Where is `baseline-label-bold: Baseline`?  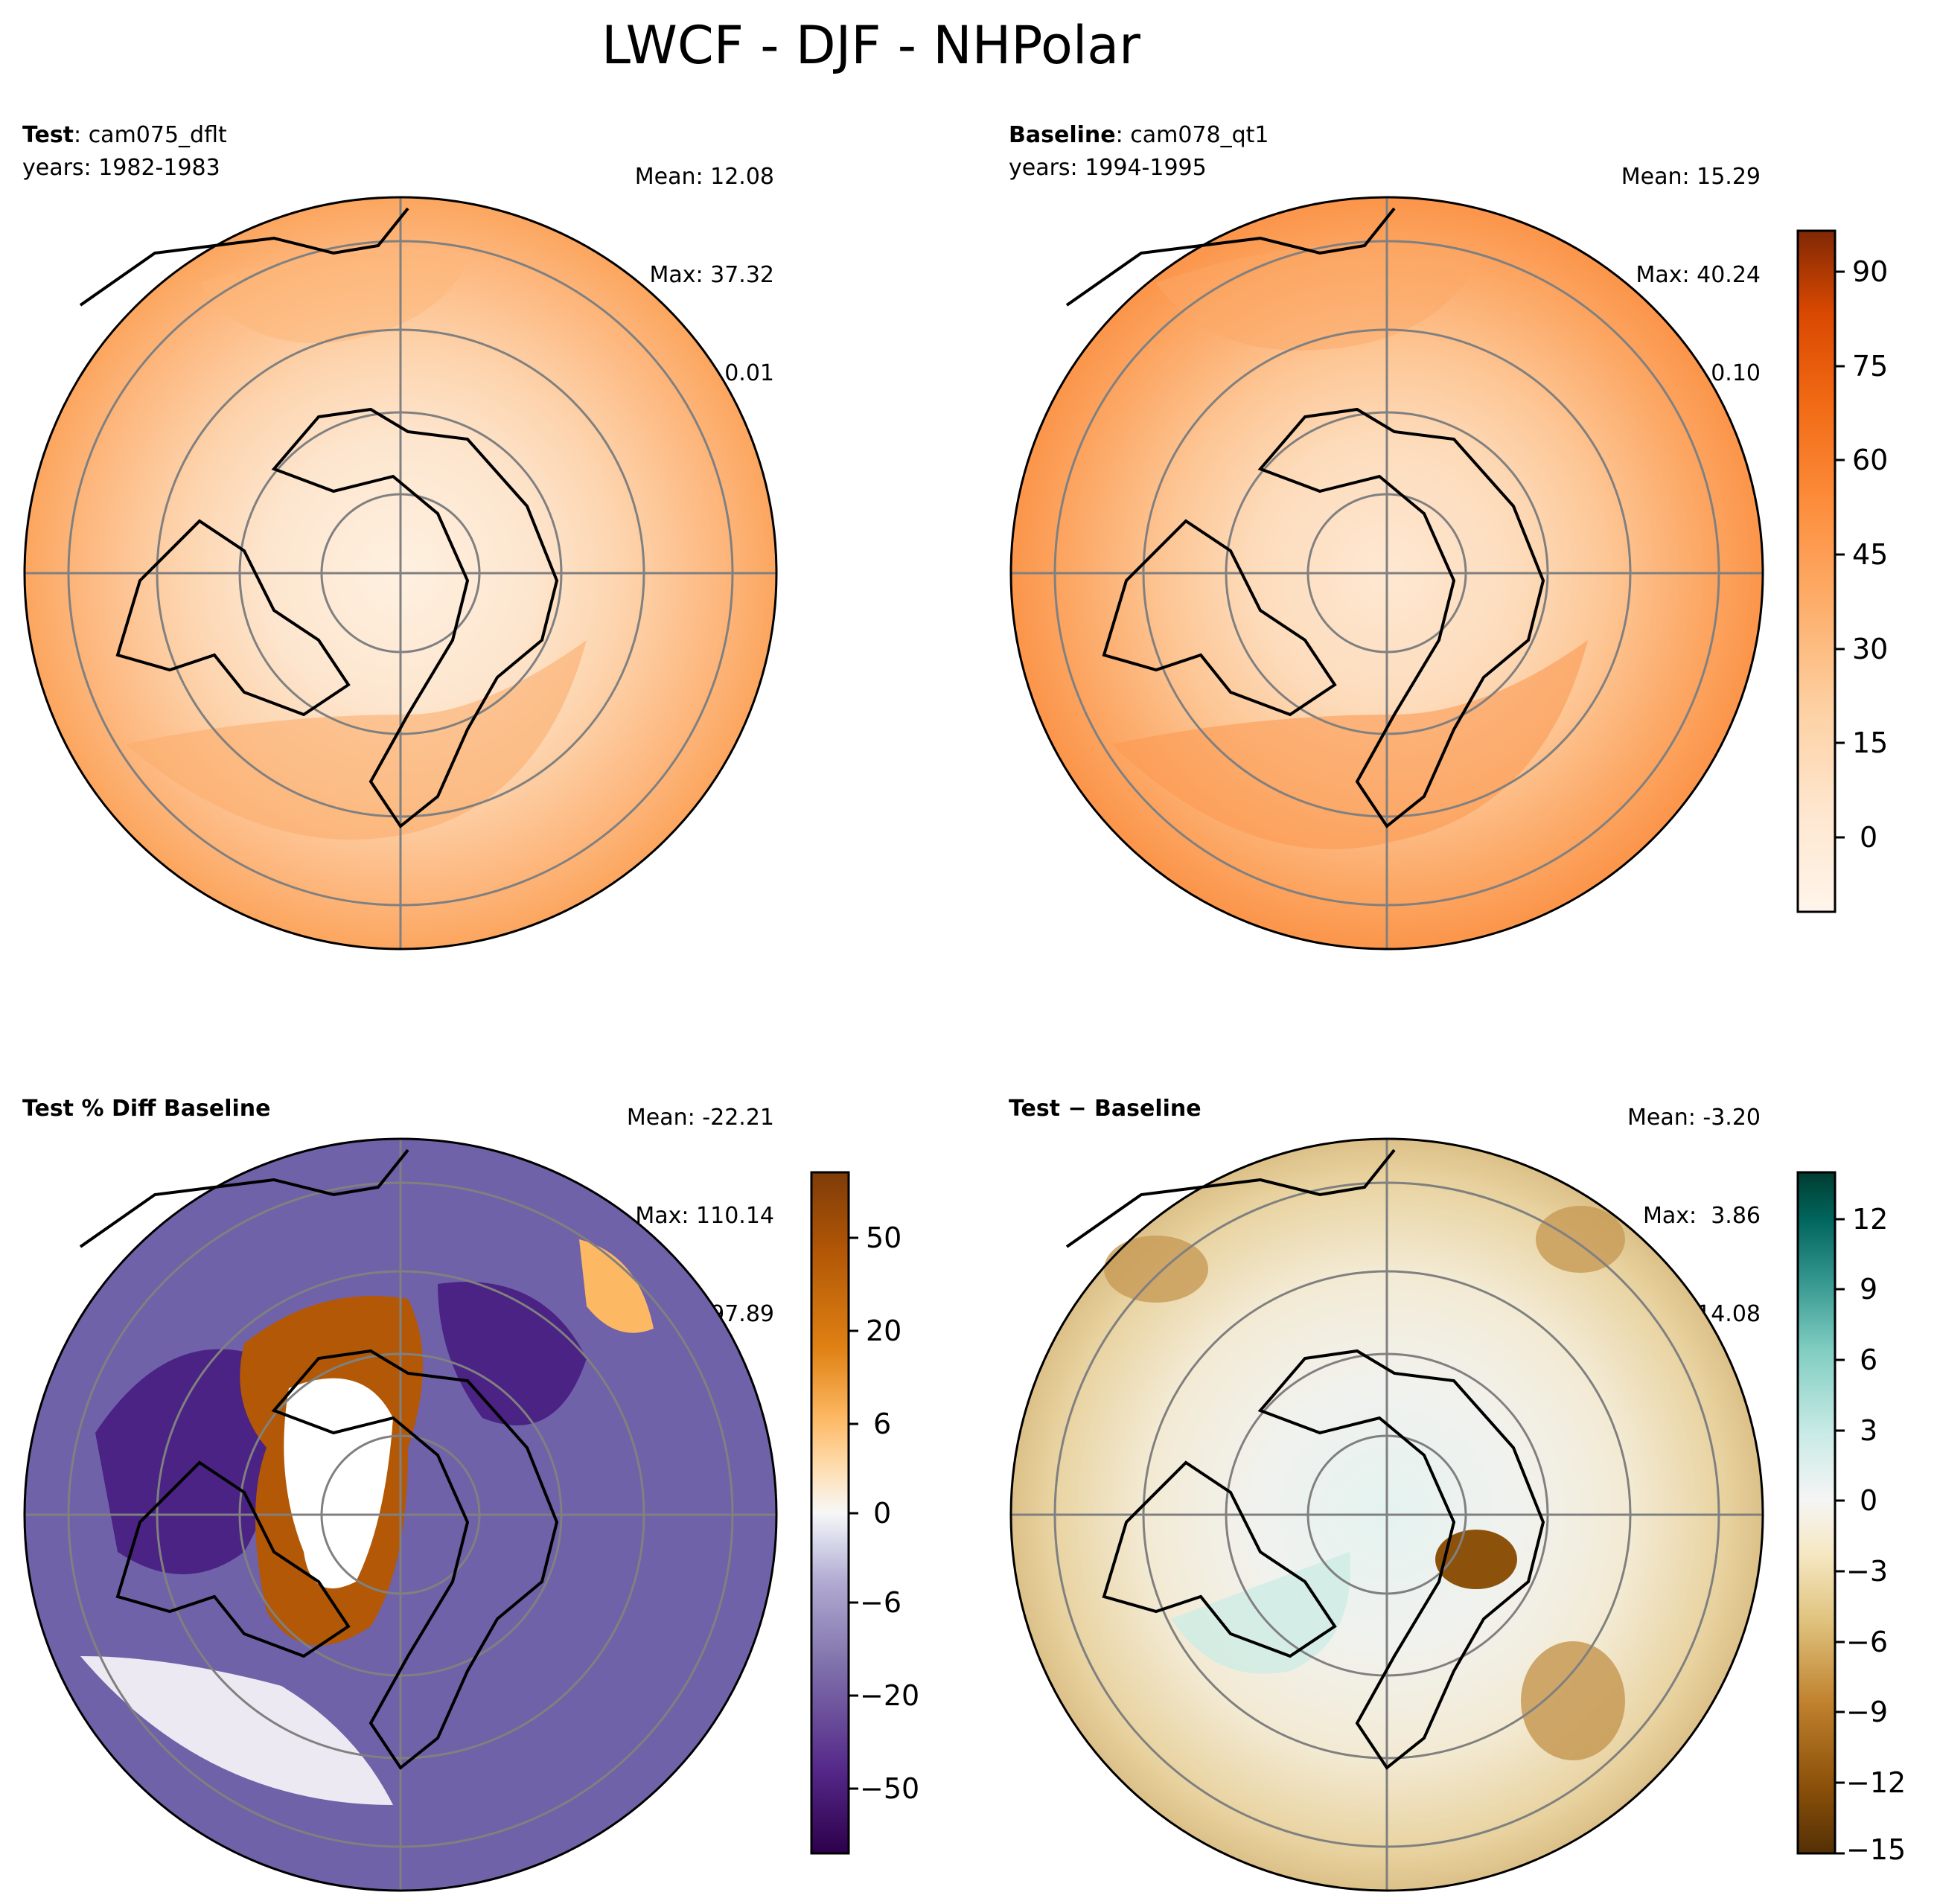
baseline-label-bold: Baseline is located at coordinates (1062, 135).